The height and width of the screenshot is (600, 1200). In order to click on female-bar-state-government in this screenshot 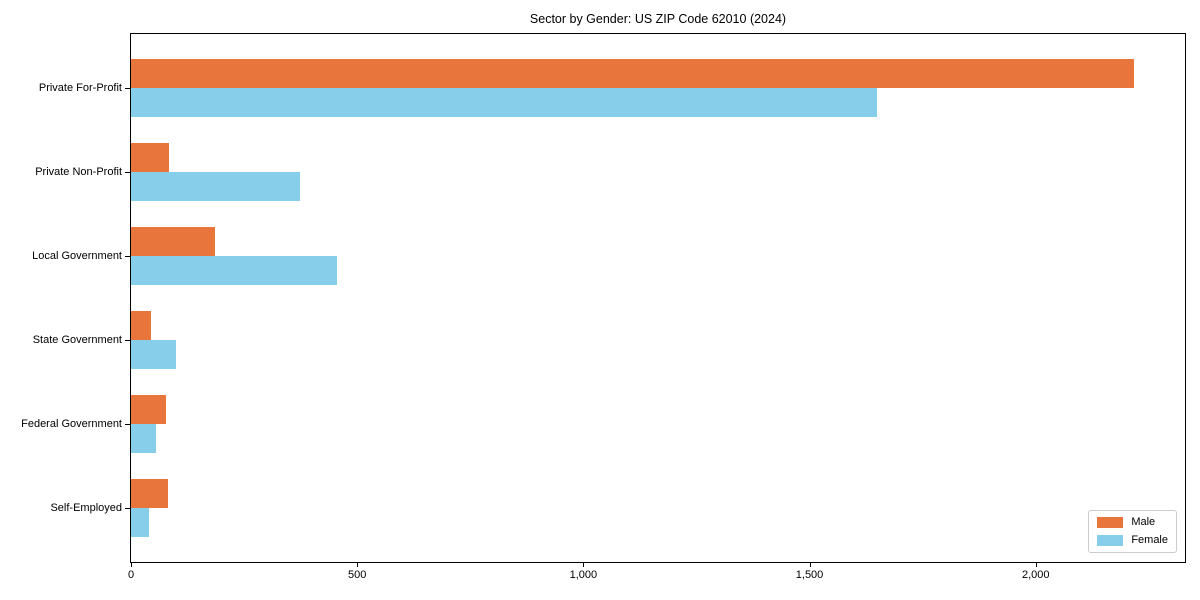, I will do `click(153, 354)`.